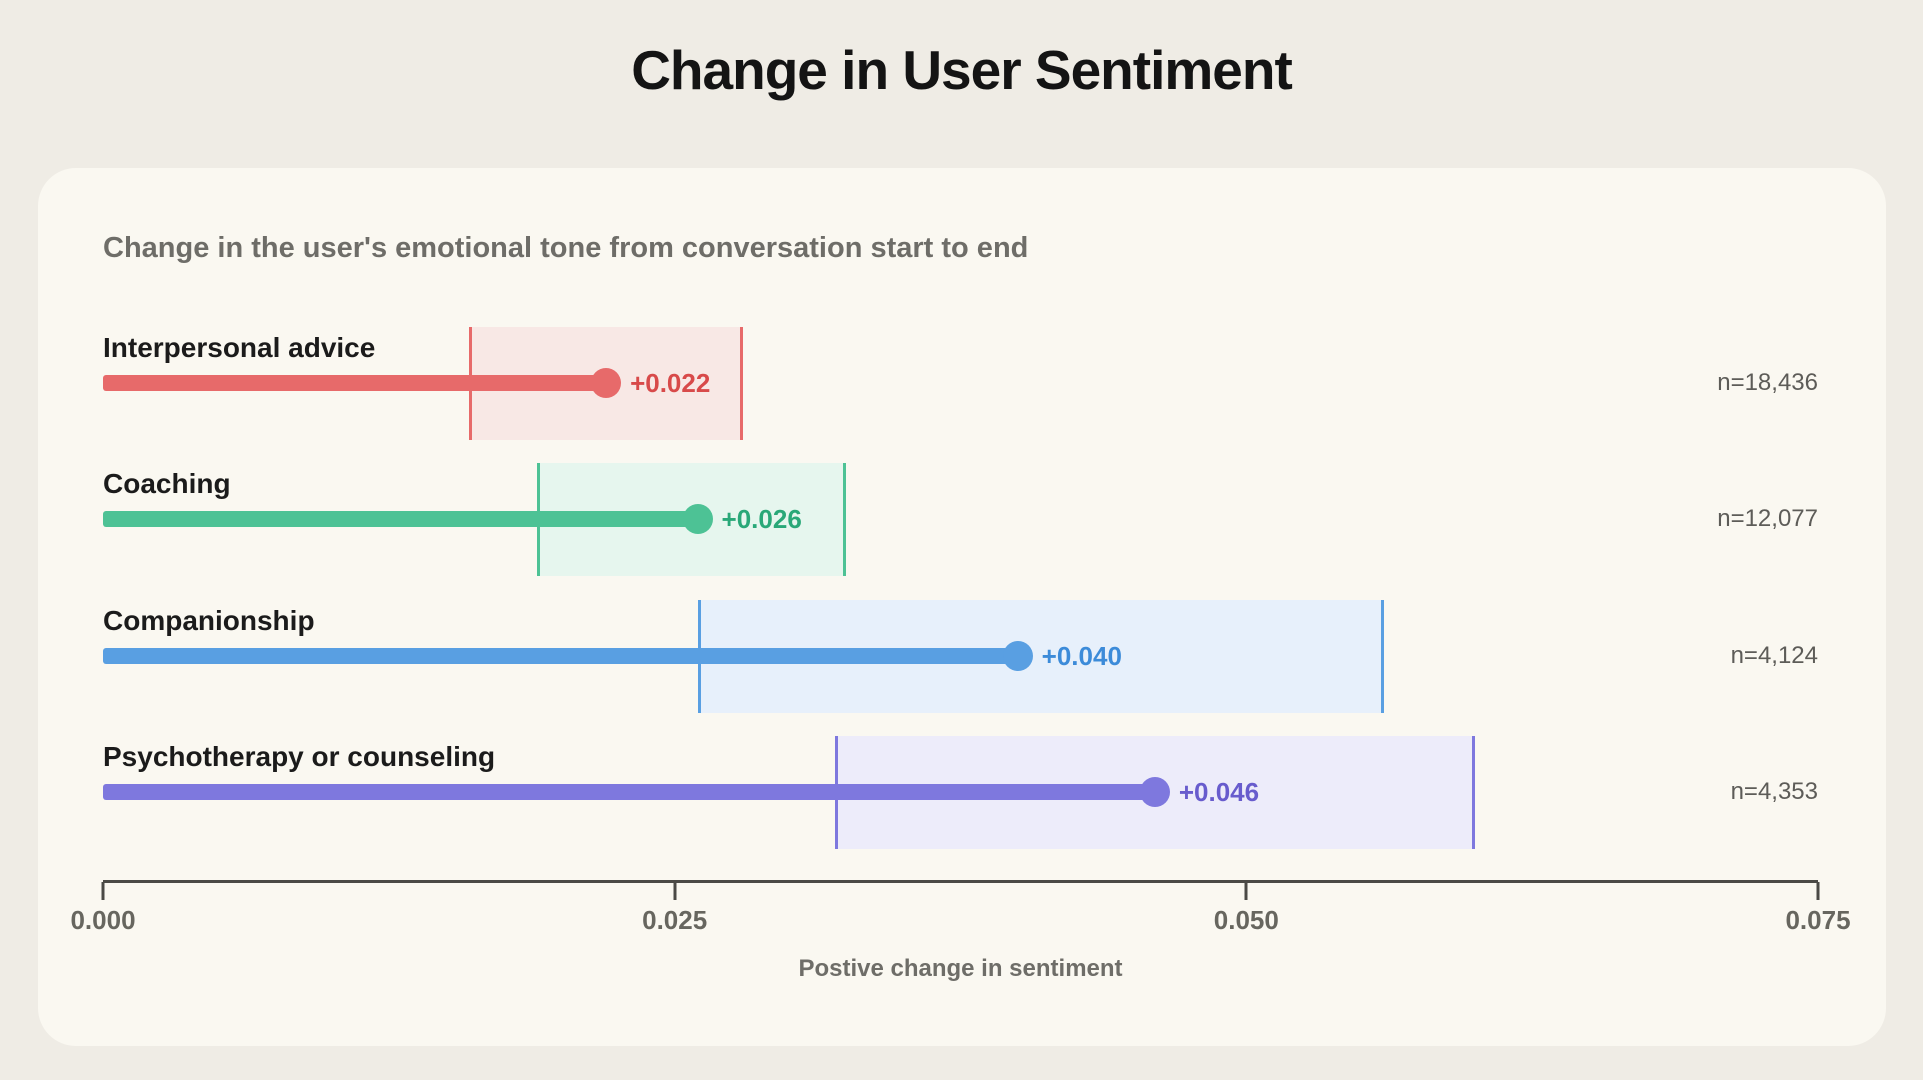 The width and height of the screenshot is (1923, 1080). Describe the element at coordinates (960, 881) in the screenshot. I see `x-axis-line` at that location.